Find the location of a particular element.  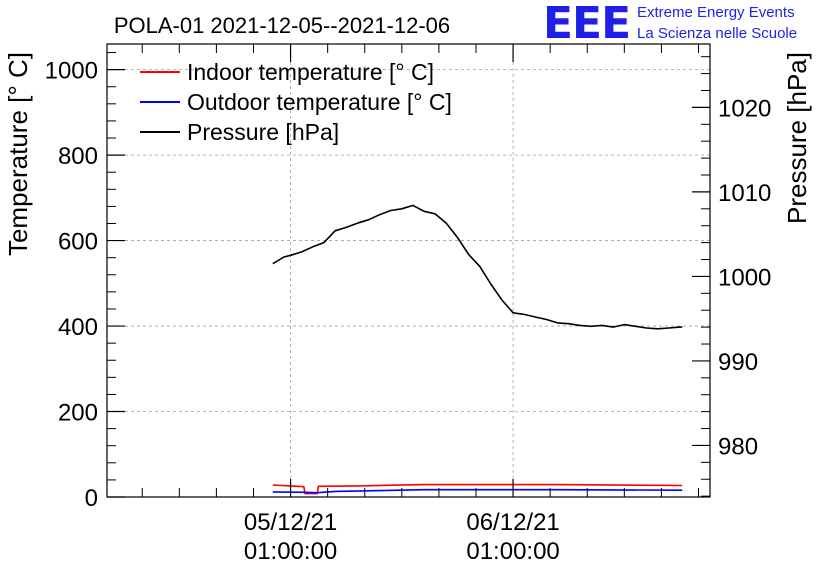

y-tick-label: 1000 is located at coordinates (71, 71).